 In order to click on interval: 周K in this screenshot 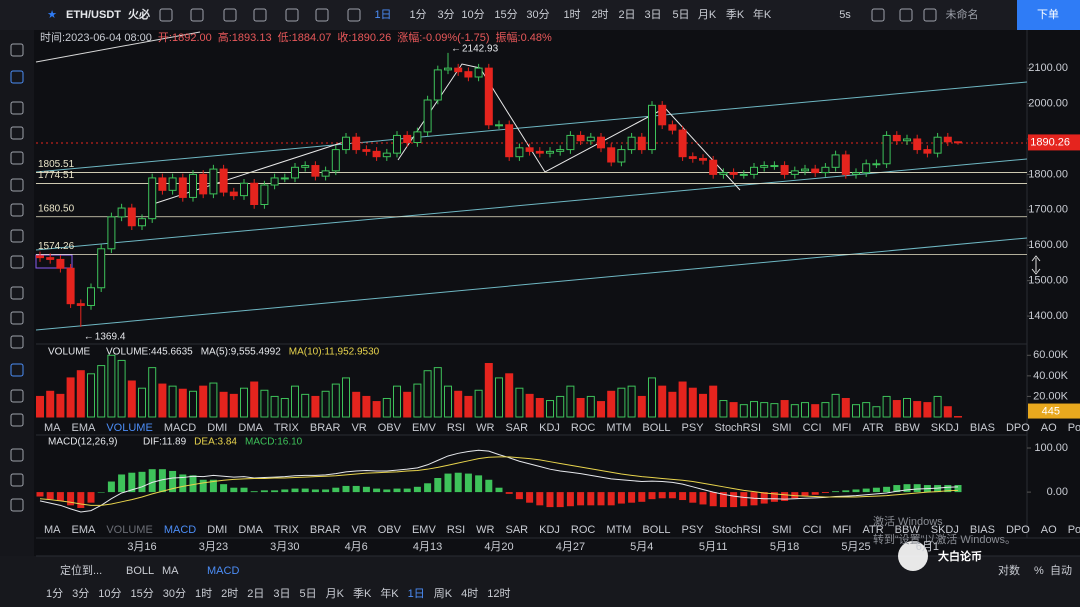, I will do `click(443, 593)`.